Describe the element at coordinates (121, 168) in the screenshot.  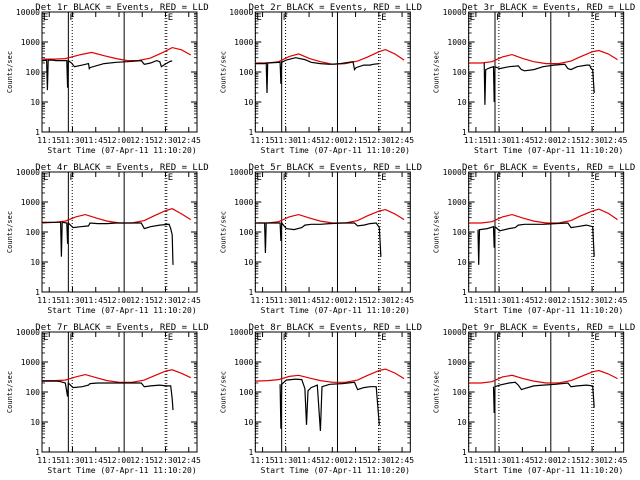
I see `panel-title: Det 4r_BLACK = Events, RED = LLD` at that location.